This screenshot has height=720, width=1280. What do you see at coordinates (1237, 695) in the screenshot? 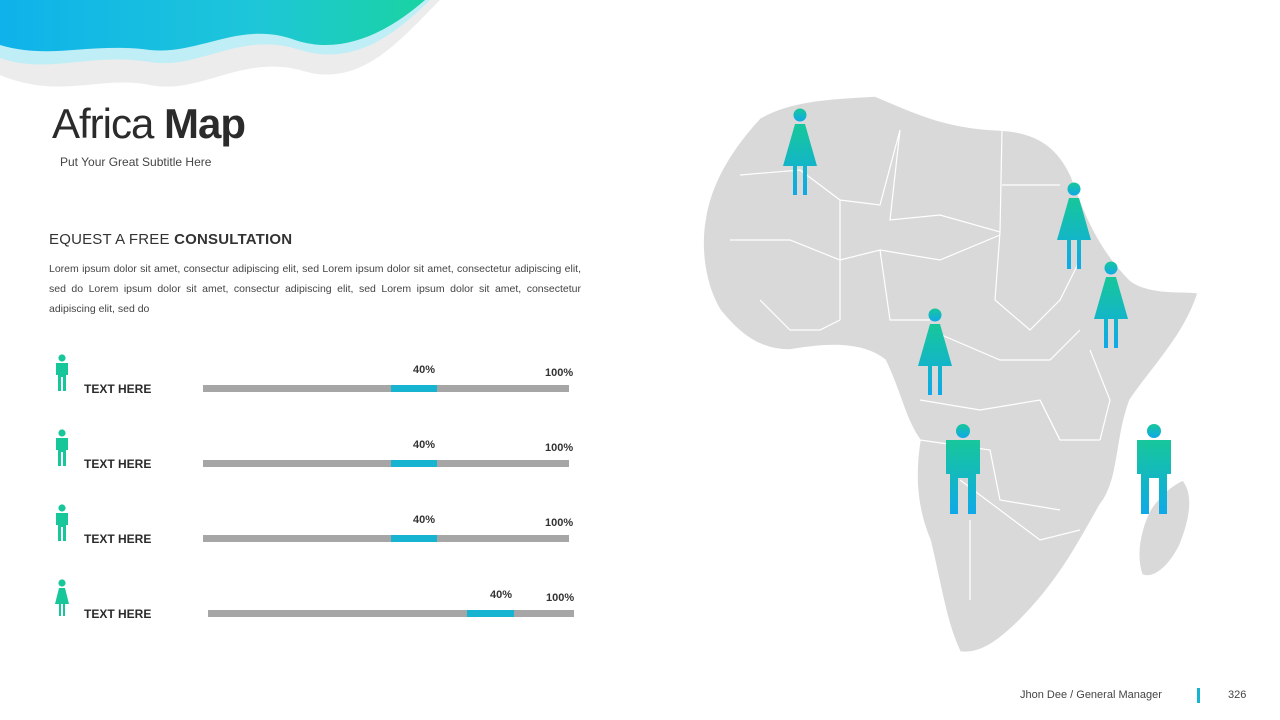
I see `page-number: 326` at bounding box center [1237, 695].